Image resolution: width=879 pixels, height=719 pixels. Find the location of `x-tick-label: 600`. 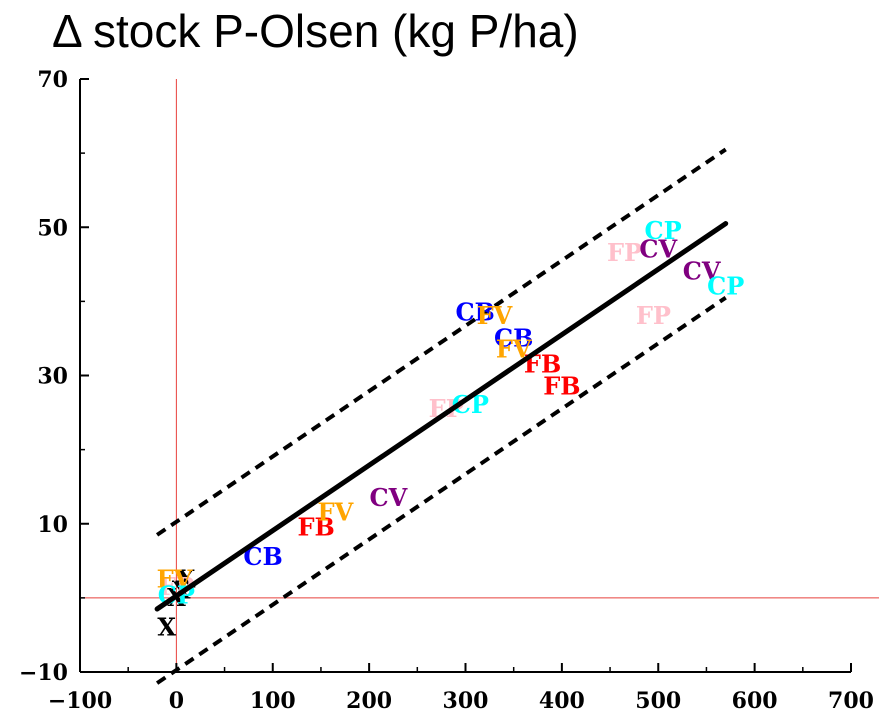

x-tick-label: 600 is located at coordinates (755, 701).